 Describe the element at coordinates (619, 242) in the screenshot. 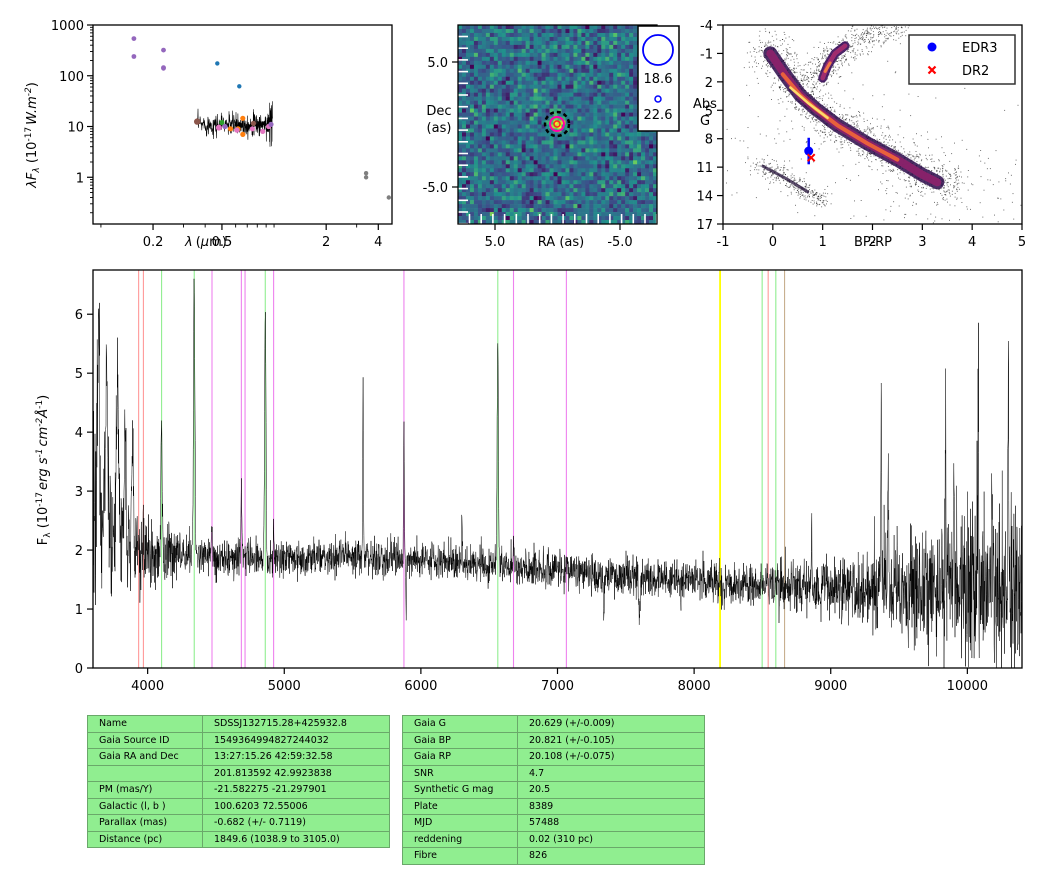

I see `image-xtick-label: -5.0` at that location.